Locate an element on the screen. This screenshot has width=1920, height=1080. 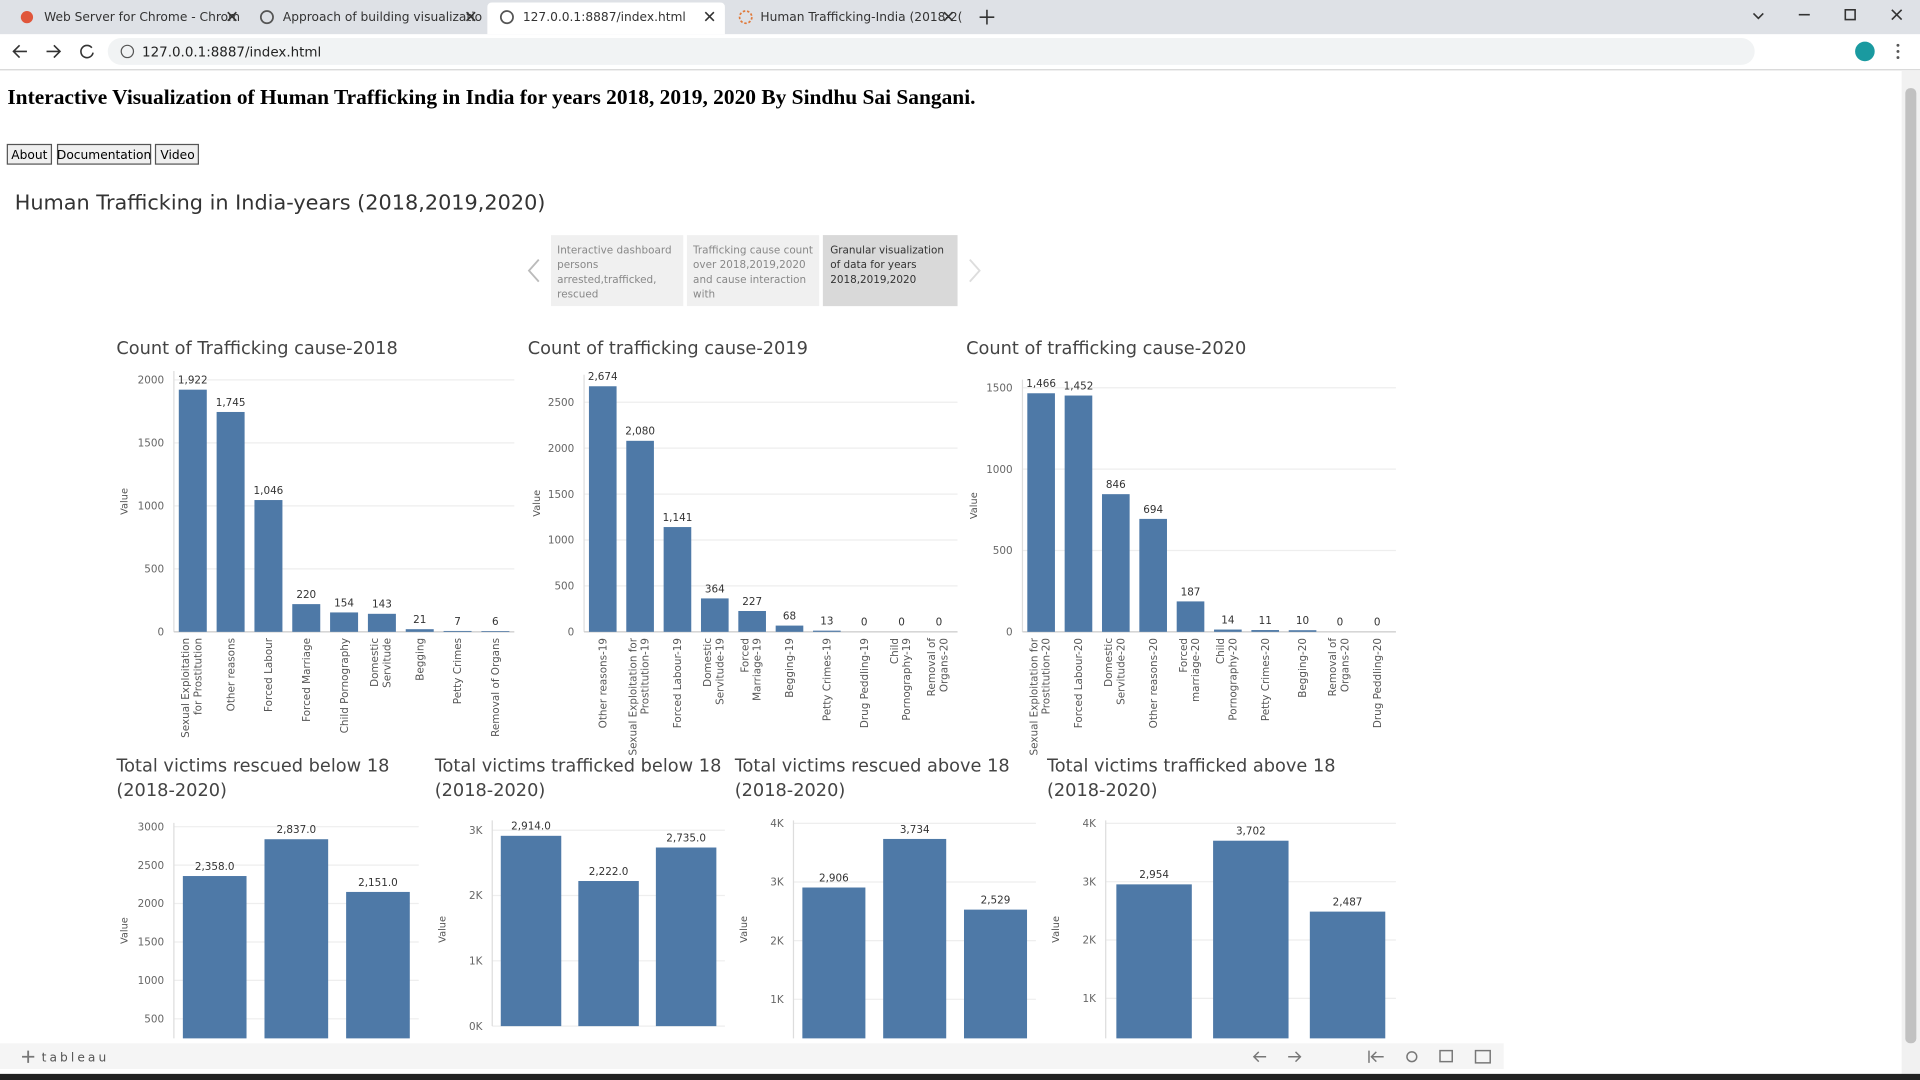
reload is located at coordinates (87, 51).